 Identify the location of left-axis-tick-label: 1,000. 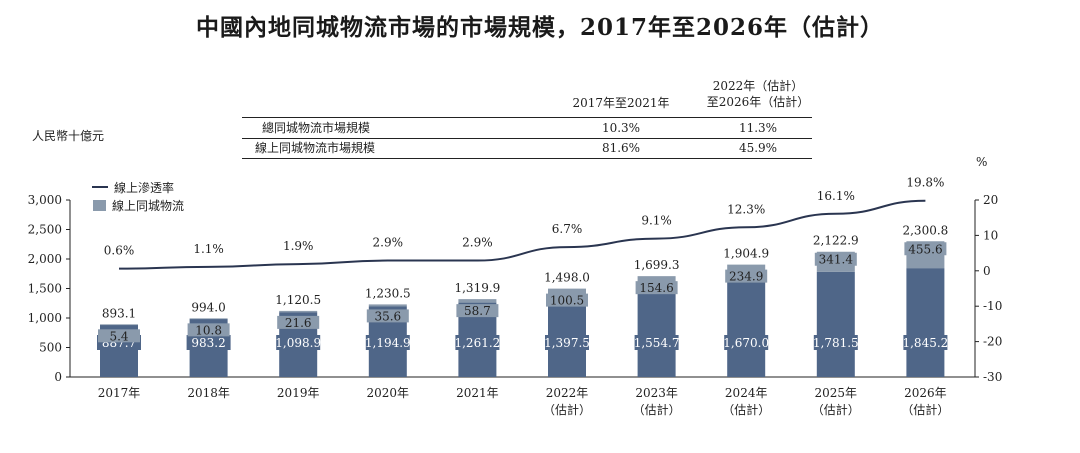
(45, 318).